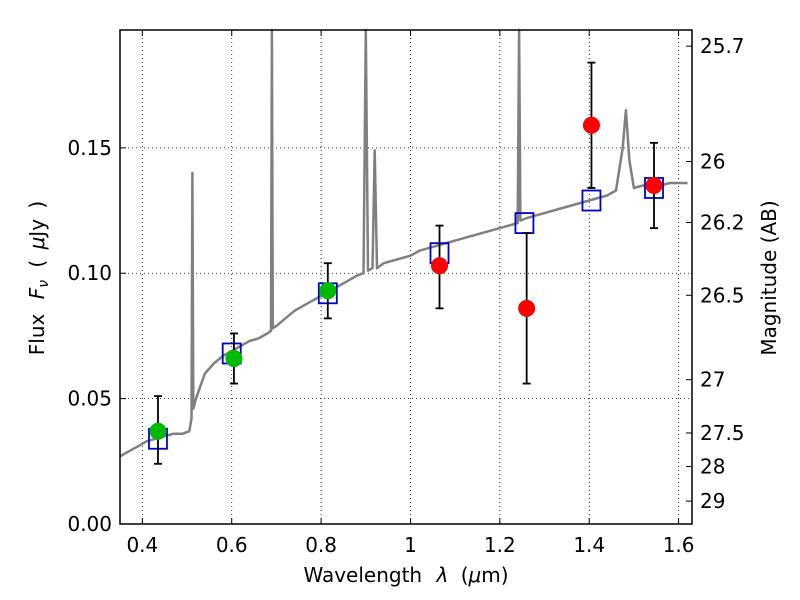 This screenshot has height=600, width=800. What do you see at coordinates (679, 545) in the screenshot?
I see `x-tick-label: 1.6` at bounding box center [679, 545].